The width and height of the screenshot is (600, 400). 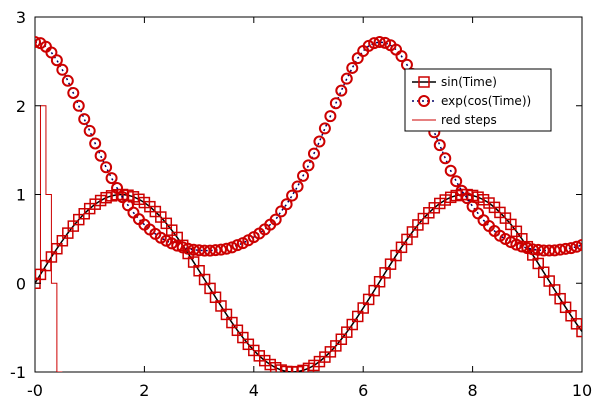 I want to click on legend-label: exp(cos(Time)), so click(x=486, y=101).